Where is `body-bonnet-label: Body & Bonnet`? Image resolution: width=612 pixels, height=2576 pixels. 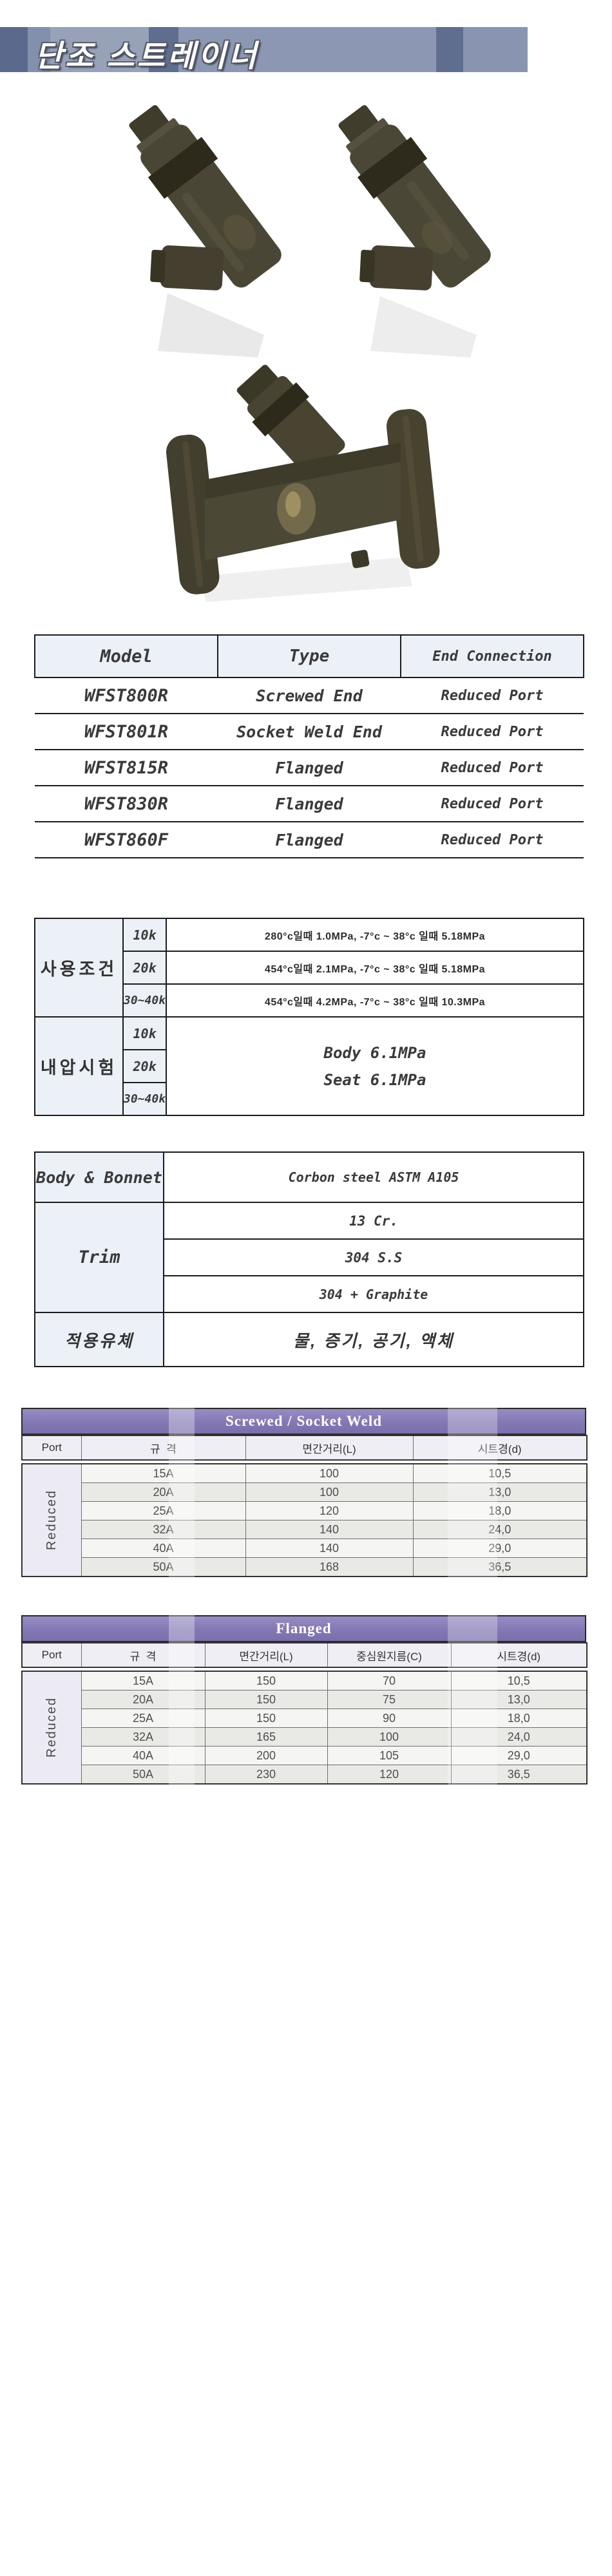
body-bonnet-label: Body & Bonnet is located at coordinates (99, 1177).